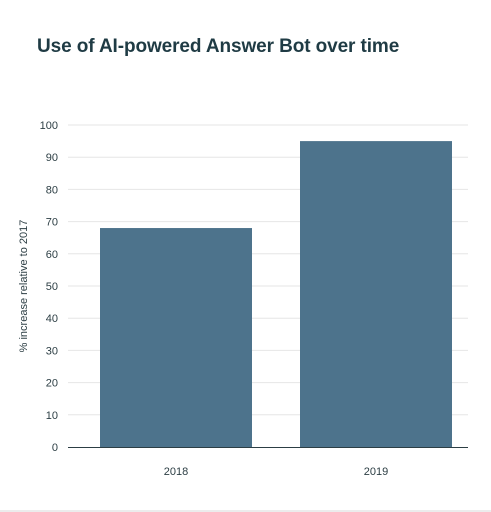 The image size is (491, 512). Describe the element at coordinates (52, 158) in the screenshot. I see `y-tick-label: 90` at that location.